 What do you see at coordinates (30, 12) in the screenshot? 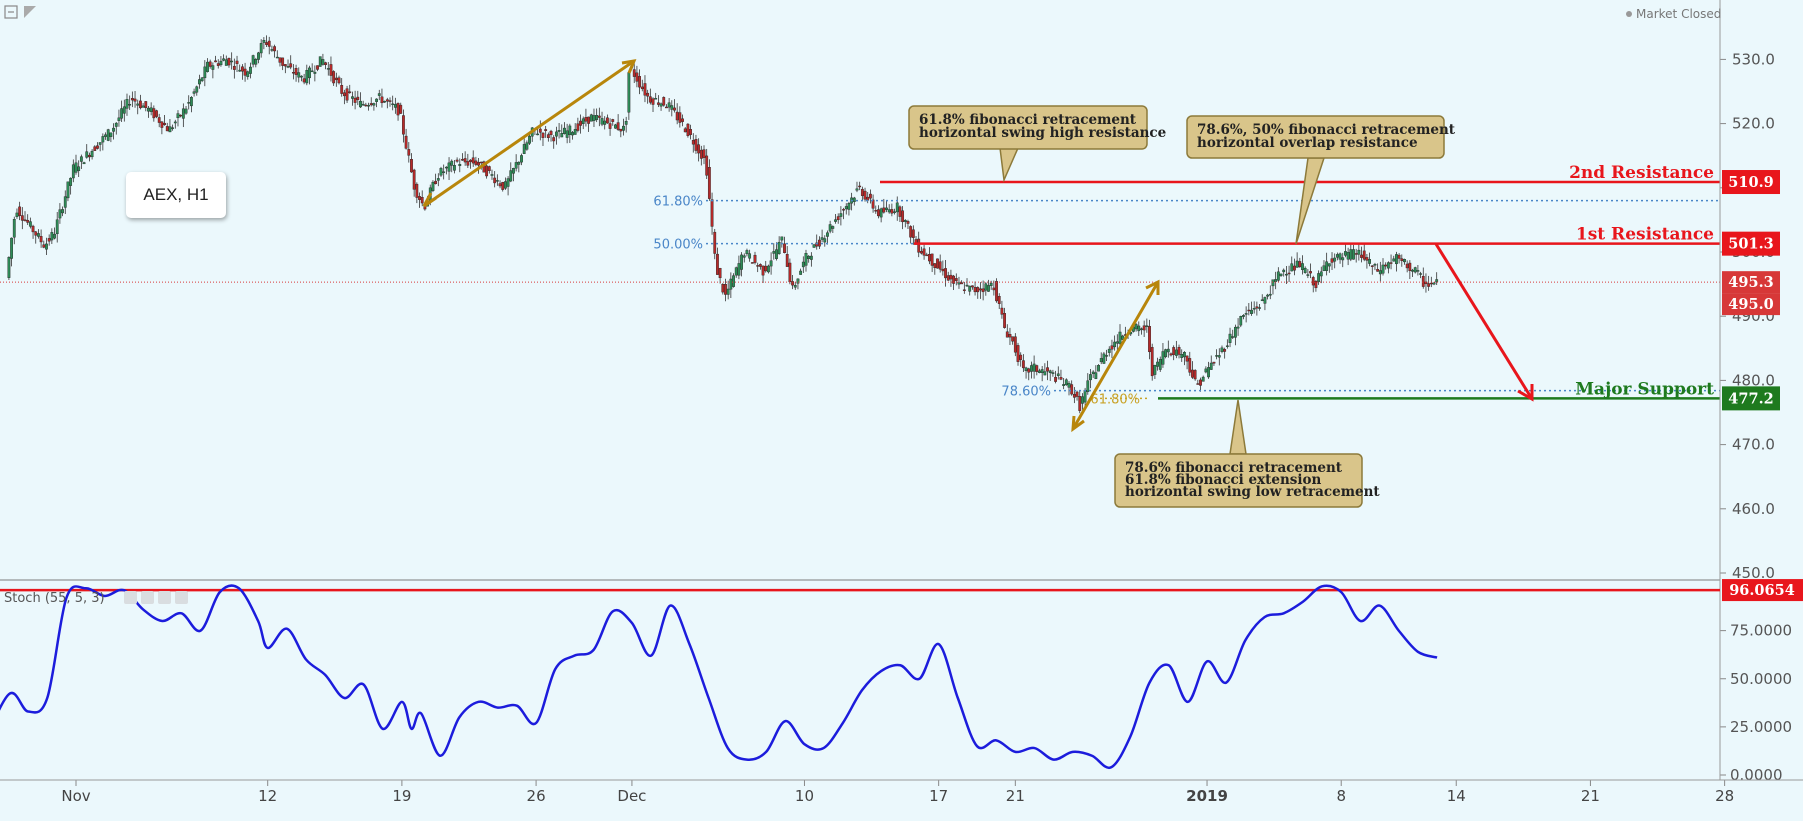
I see `arrow-icon` at bounding box center [30, 12].